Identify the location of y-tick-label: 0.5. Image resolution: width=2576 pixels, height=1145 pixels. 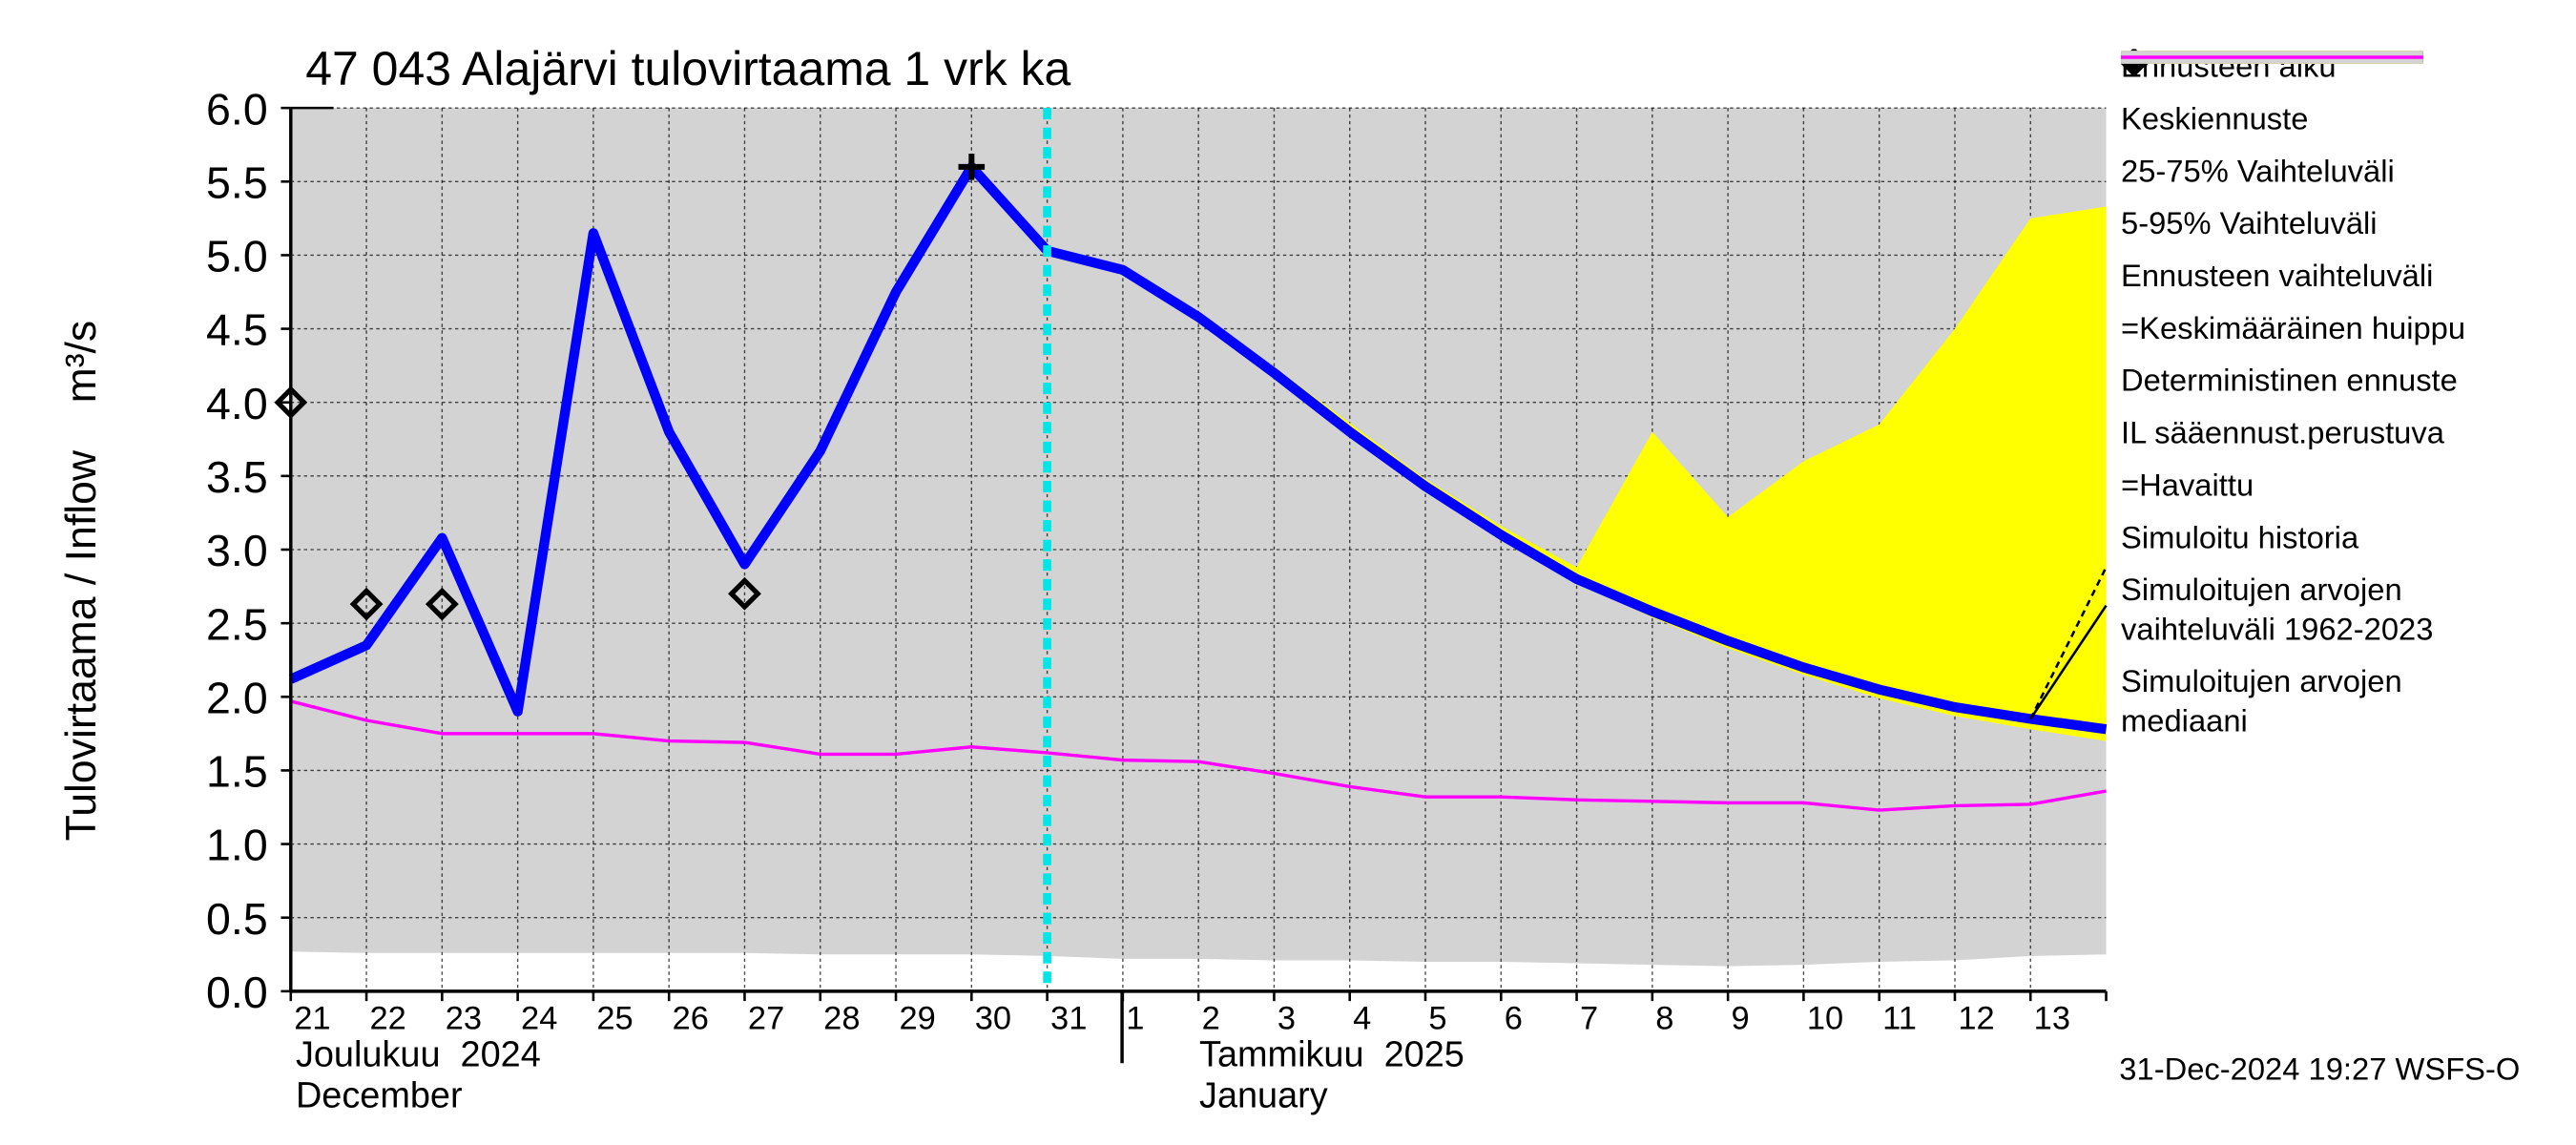
(237, 919).